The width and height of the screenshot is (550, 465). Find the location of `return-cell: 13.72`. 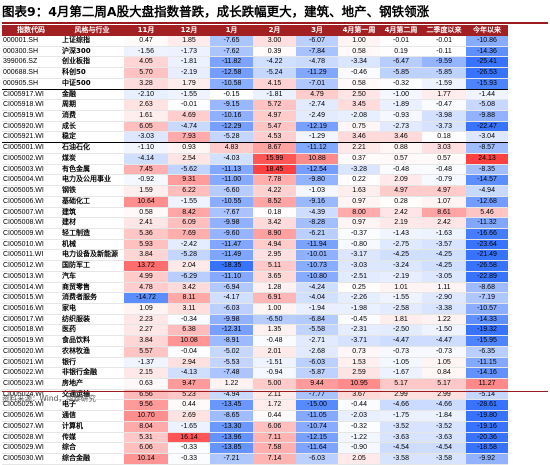

return-cell: 13.72 is located at coordinates (146, 266).